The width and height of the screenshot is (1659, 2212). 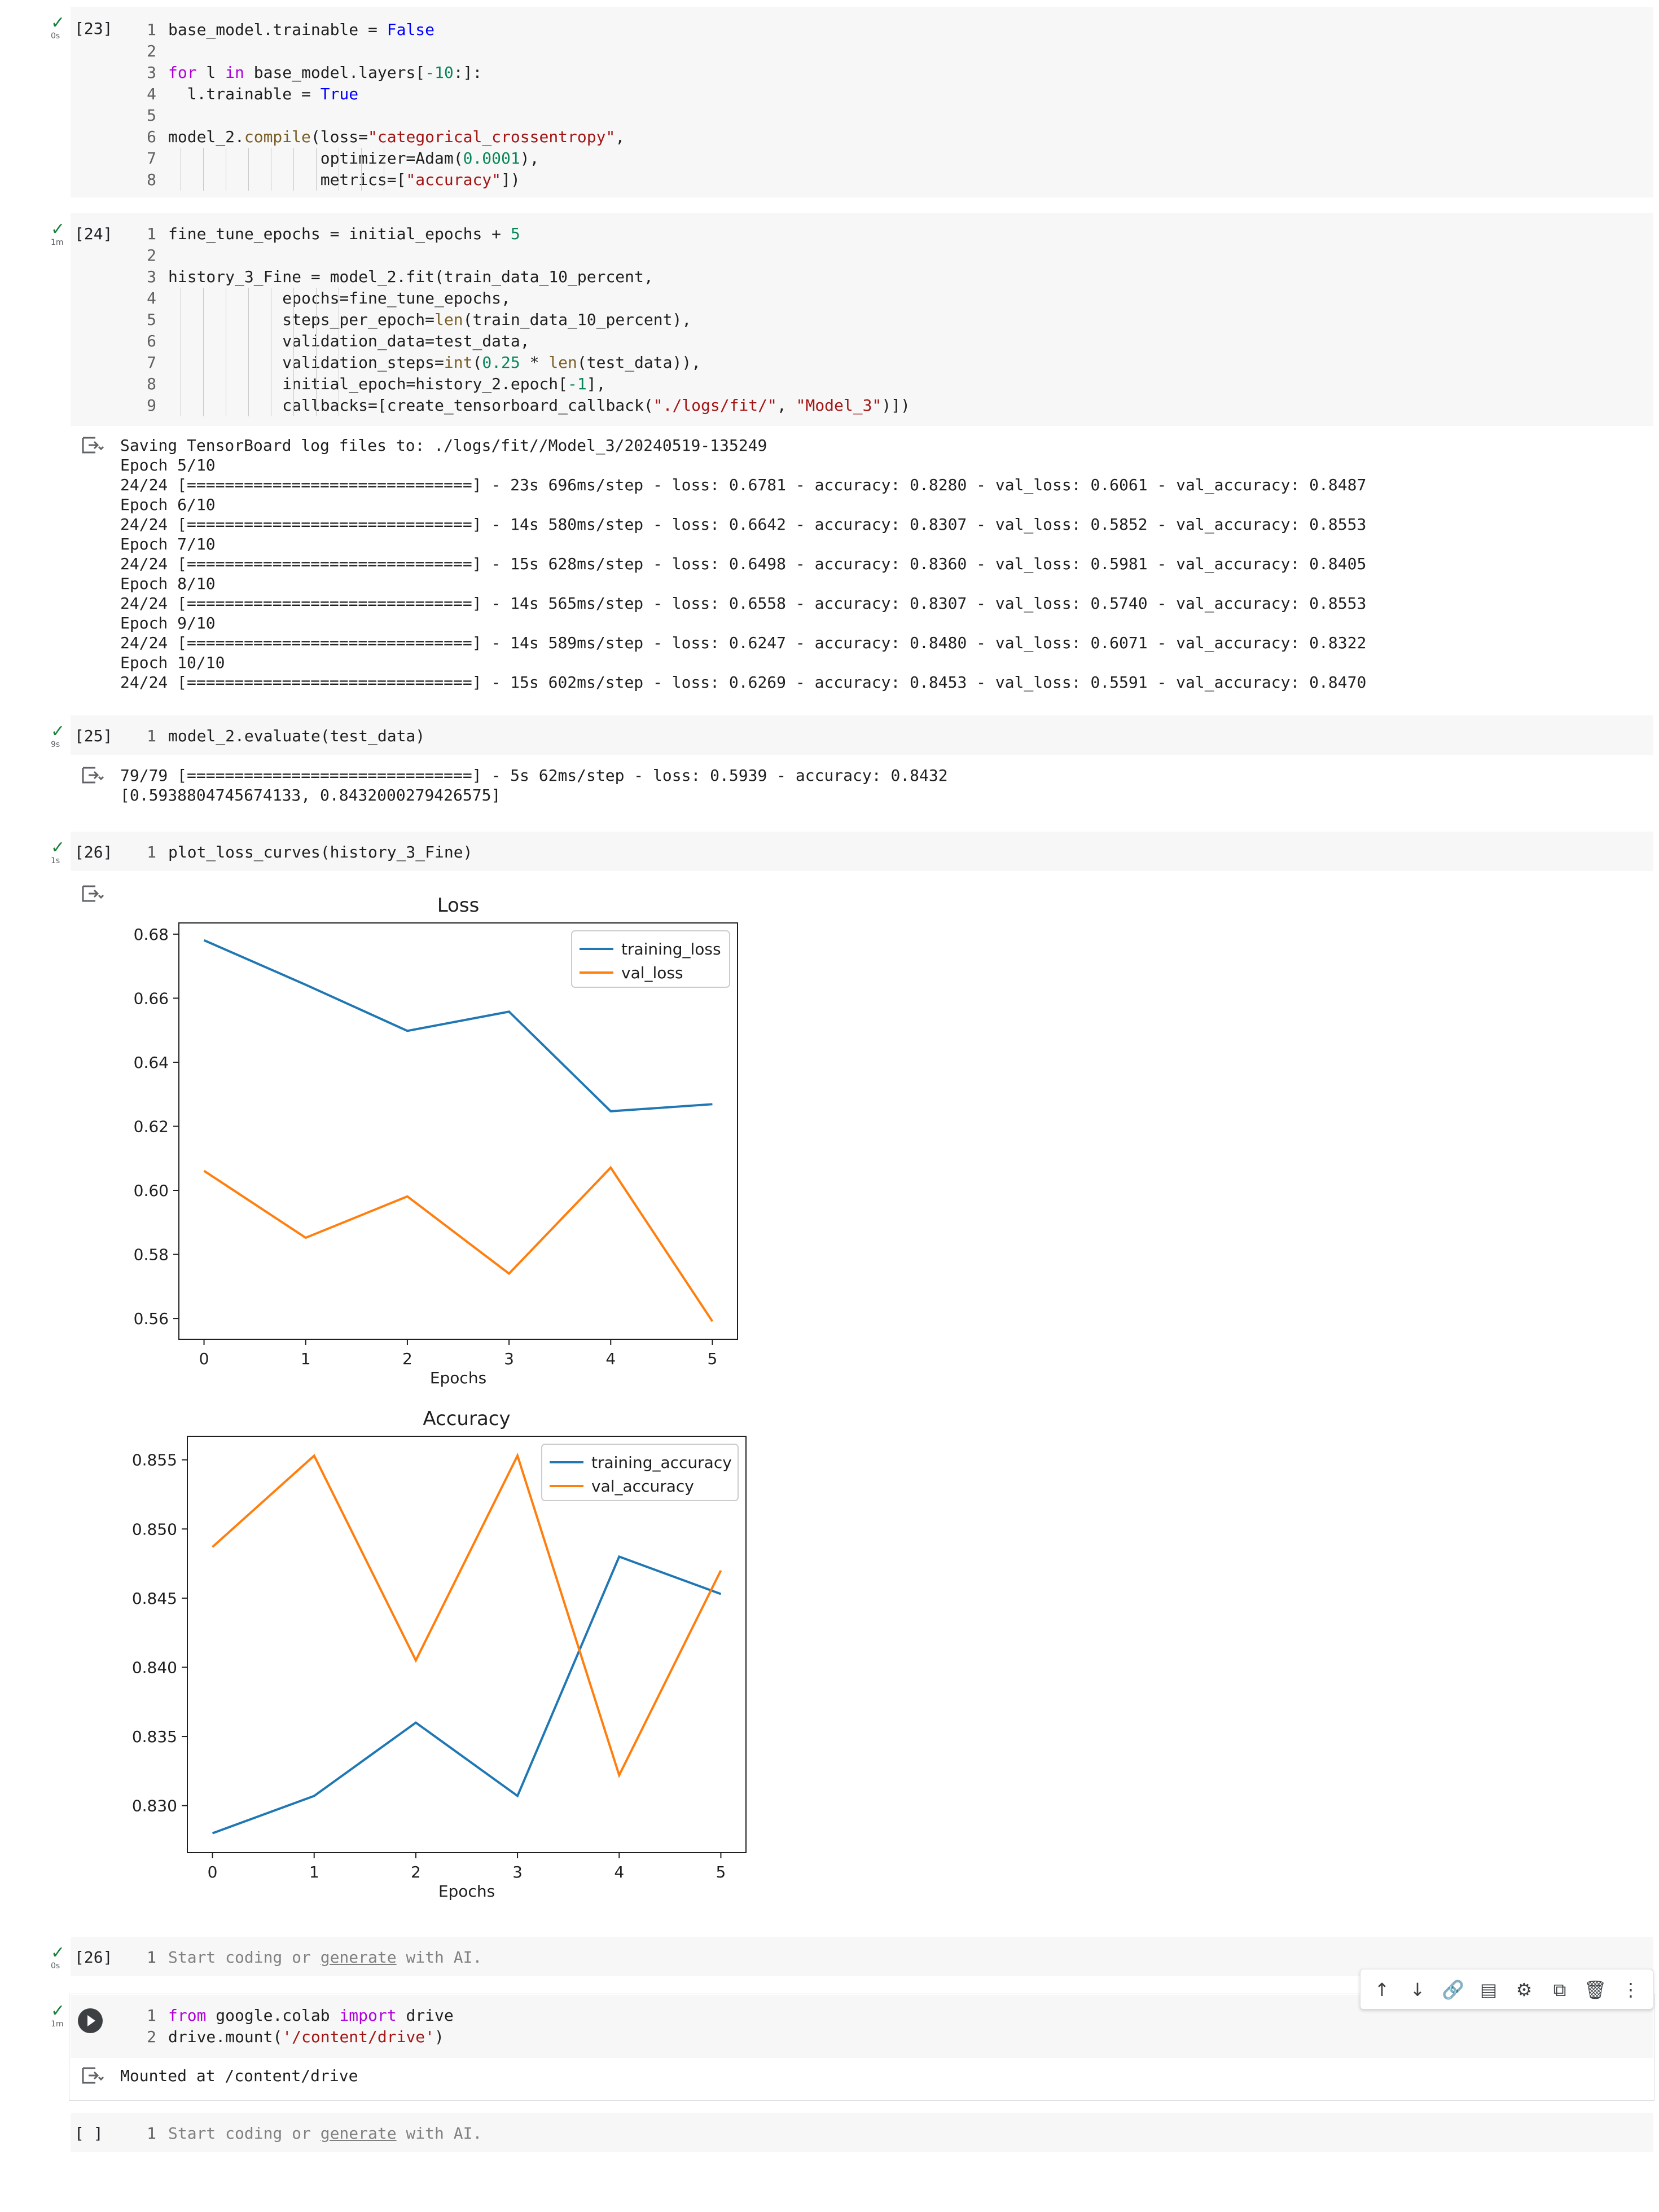 I want to click on more-options-button: ⋮, so click(x=1630, y=1989).